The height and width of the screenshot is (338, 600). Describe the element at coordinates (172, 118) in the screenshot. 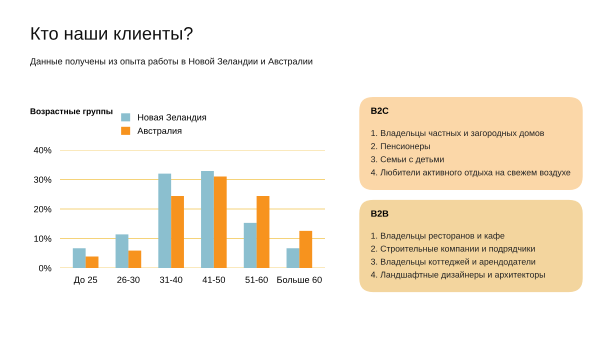

I see `legend-label: Новая Зеландия` at that location.